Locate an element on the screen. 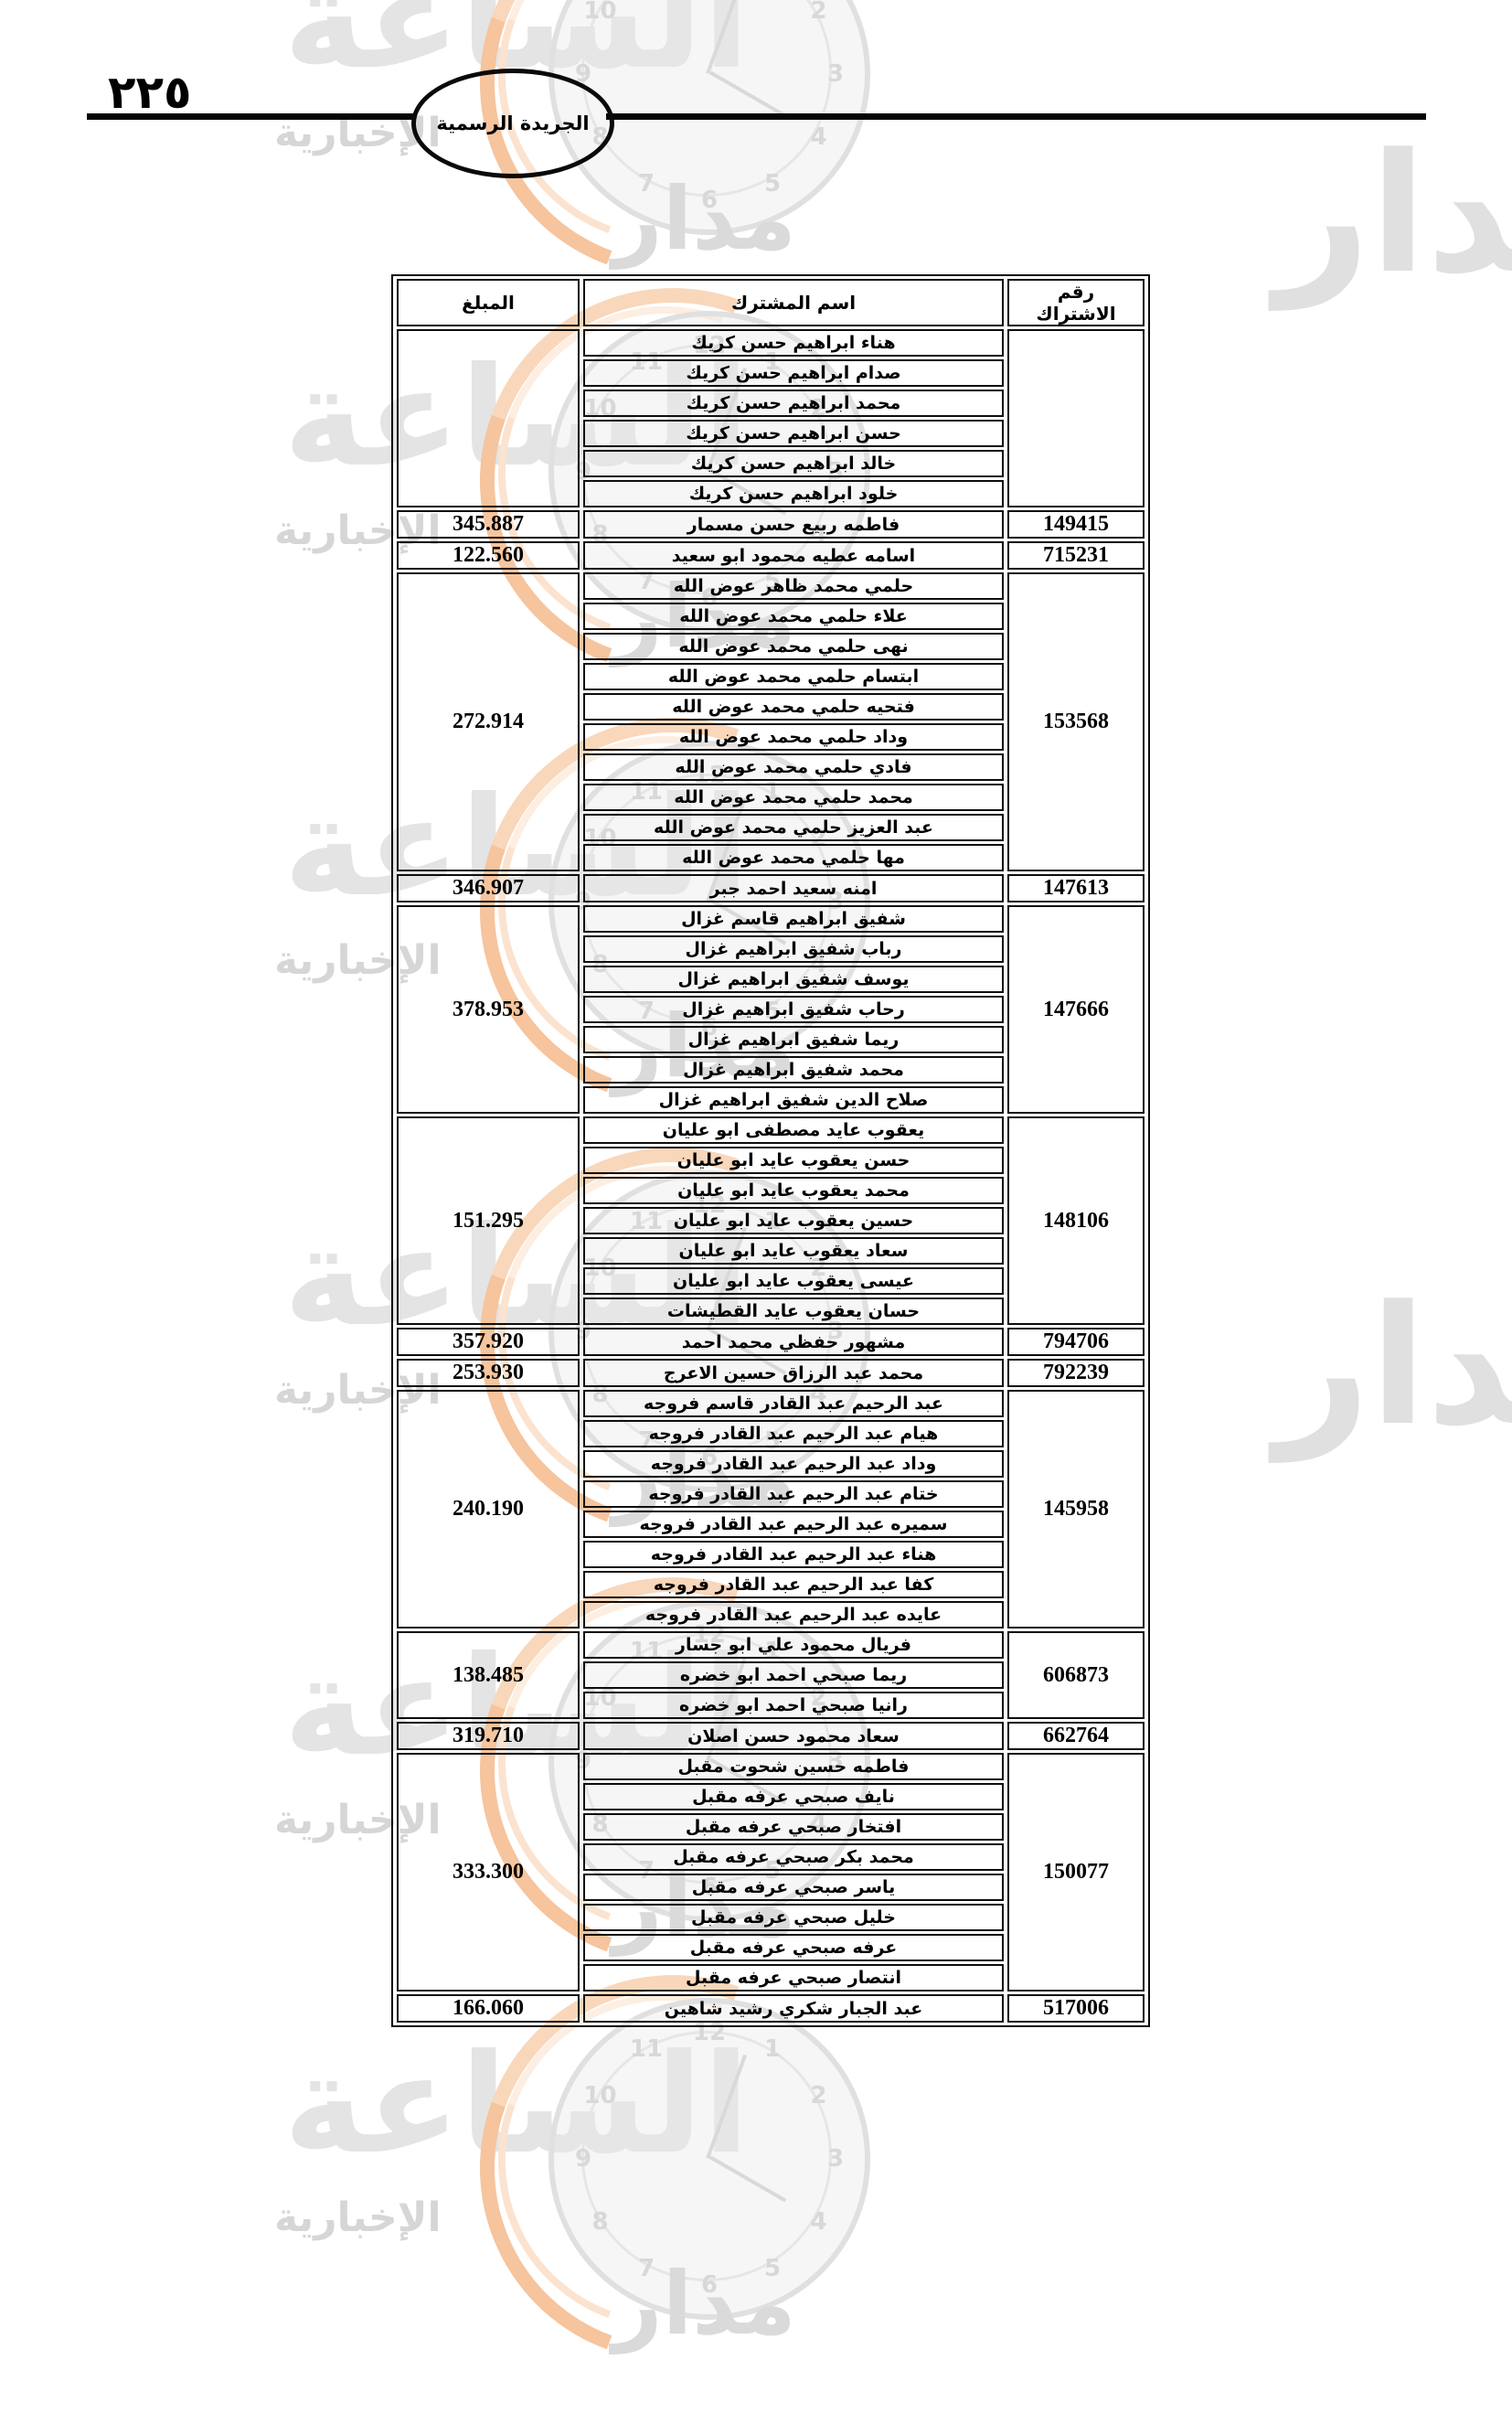 The height and width of the screenshot is (2424, 1512). watermark-right-edge-word: مدار is located at coordinates (1393, 214).